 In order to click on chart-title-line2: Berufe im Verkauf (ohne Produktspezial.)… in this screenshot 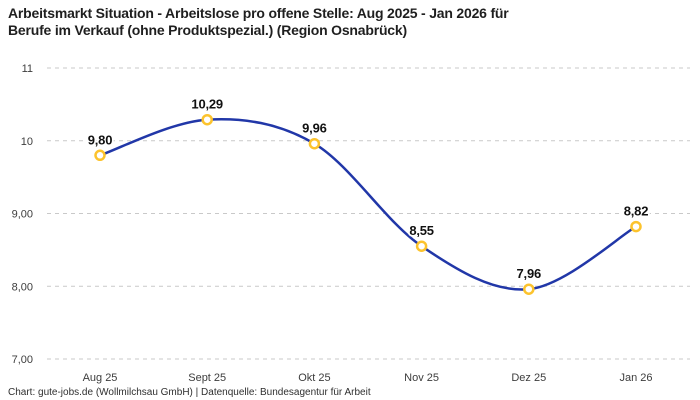, I will do `click(207, 30)`.